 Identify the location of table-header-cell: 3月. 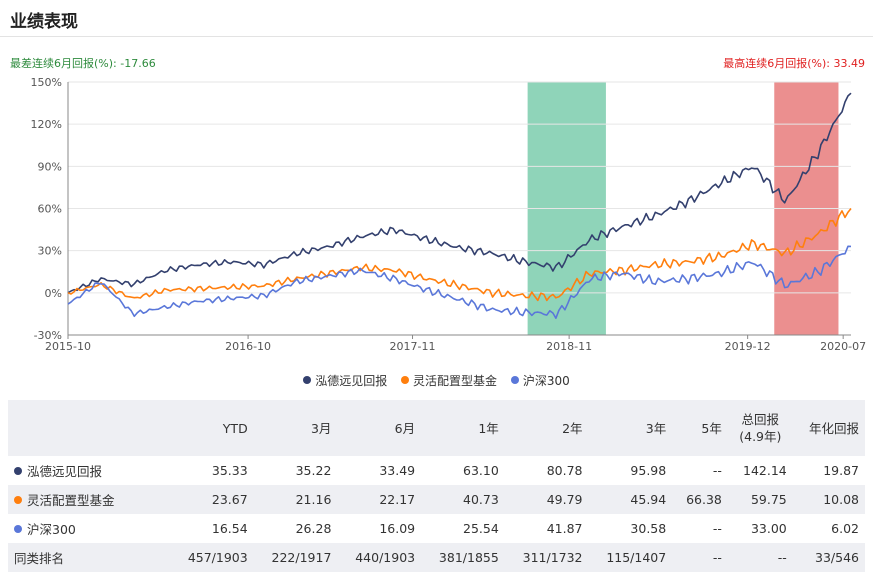
(295, 428).